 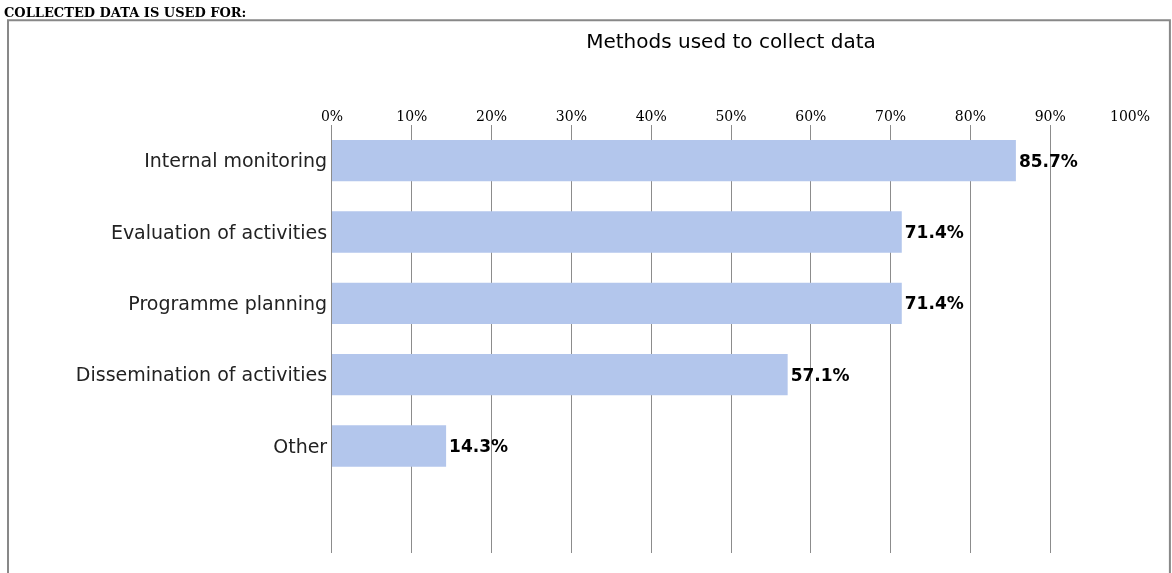 I want to click on x-tick-label: 0%, so click(x=332, y=116).